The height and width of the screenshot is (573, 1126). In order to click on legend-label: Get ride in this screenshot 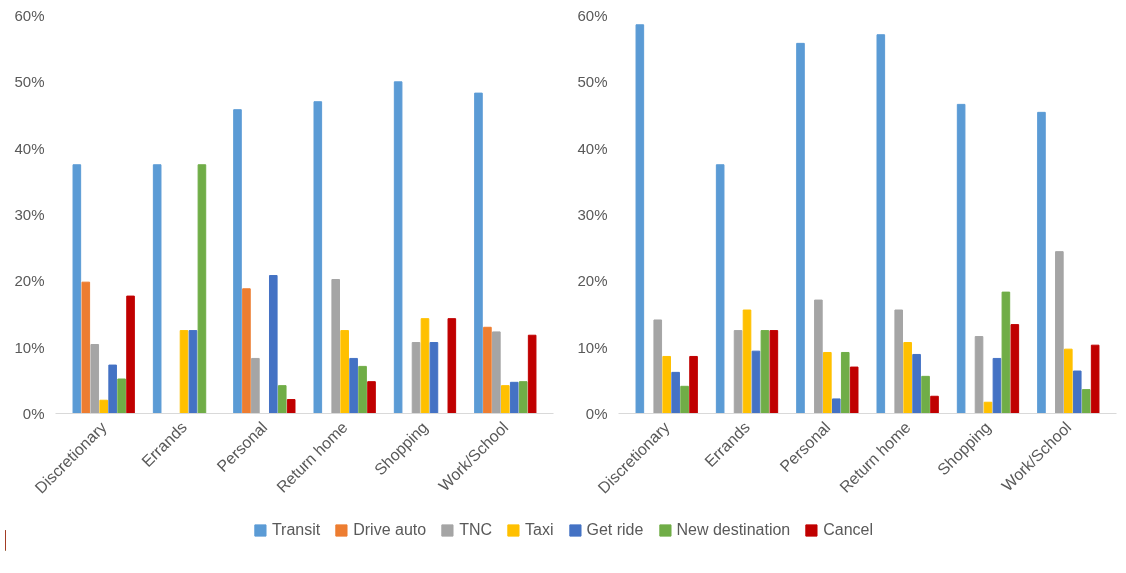, I will do `click(615, 530)`.